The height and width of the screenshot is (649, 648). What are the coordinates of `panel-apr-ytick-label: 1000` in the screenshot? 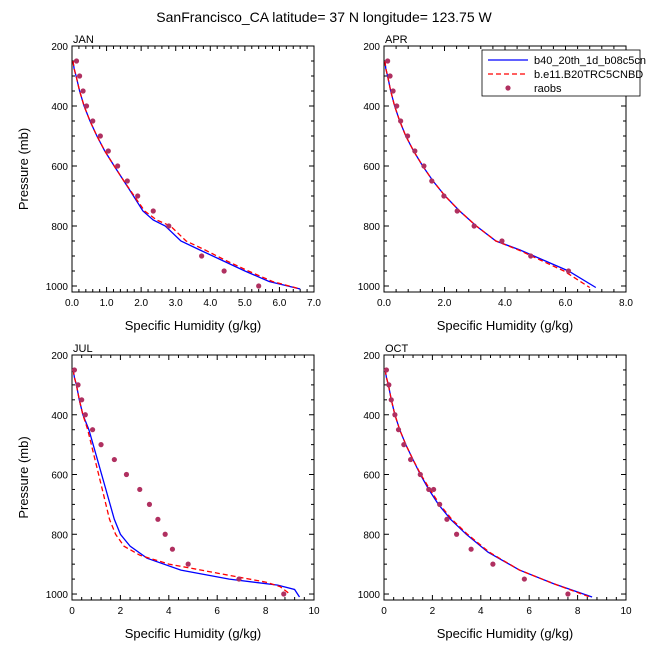 It's located at (369, 287).